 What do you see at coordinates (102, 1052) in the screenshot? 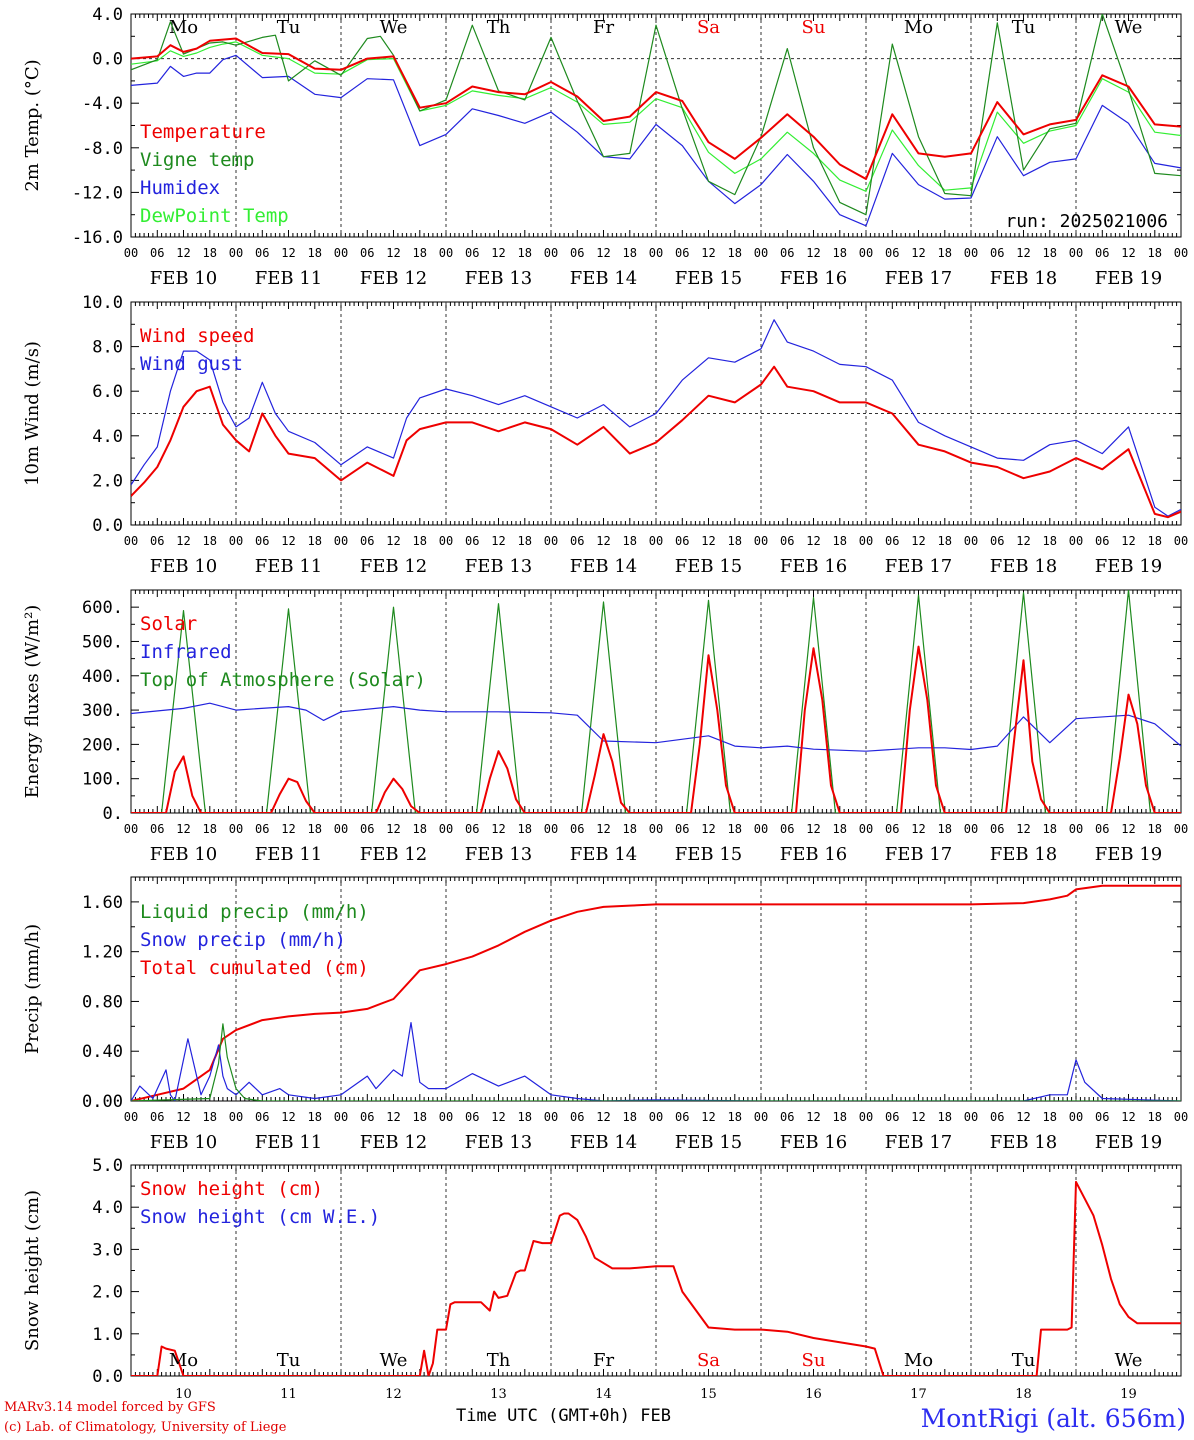
I see `y-tick-label: 0.40` at bounding box center [102, 1052].